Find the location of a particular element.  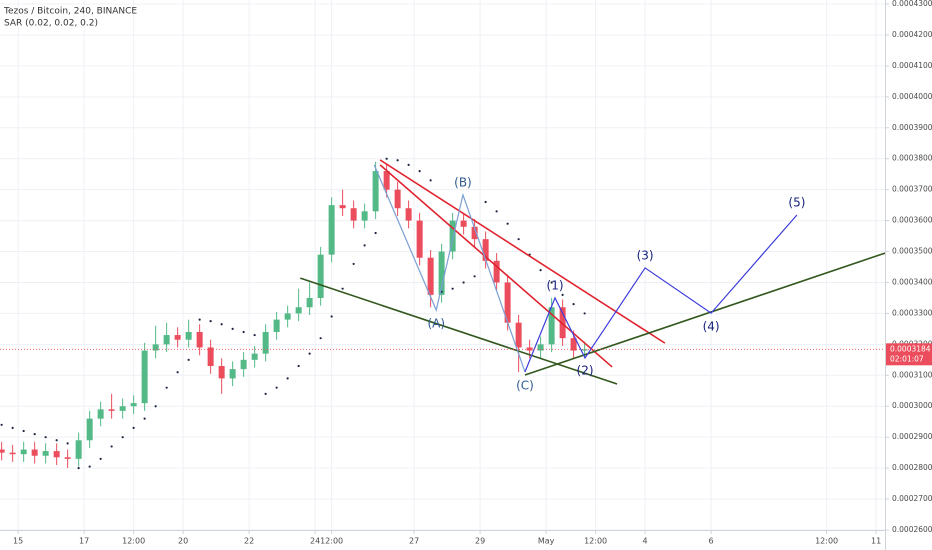

wave-label: (2) is located at coordinates (585, 370).